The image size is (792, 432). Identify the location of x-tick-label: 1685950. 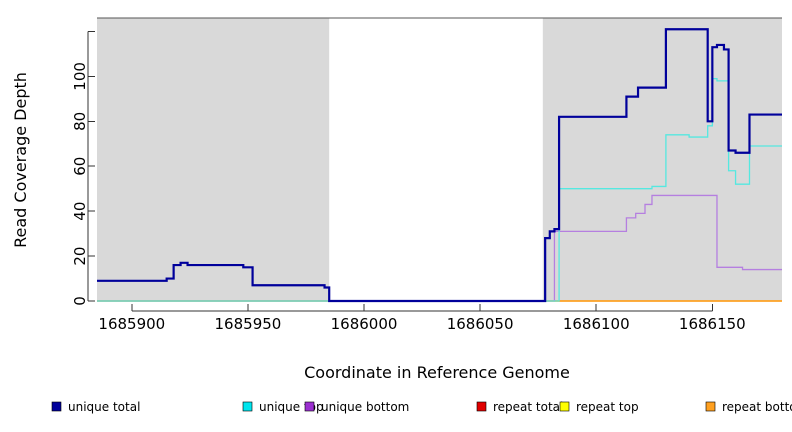
(248, 324).